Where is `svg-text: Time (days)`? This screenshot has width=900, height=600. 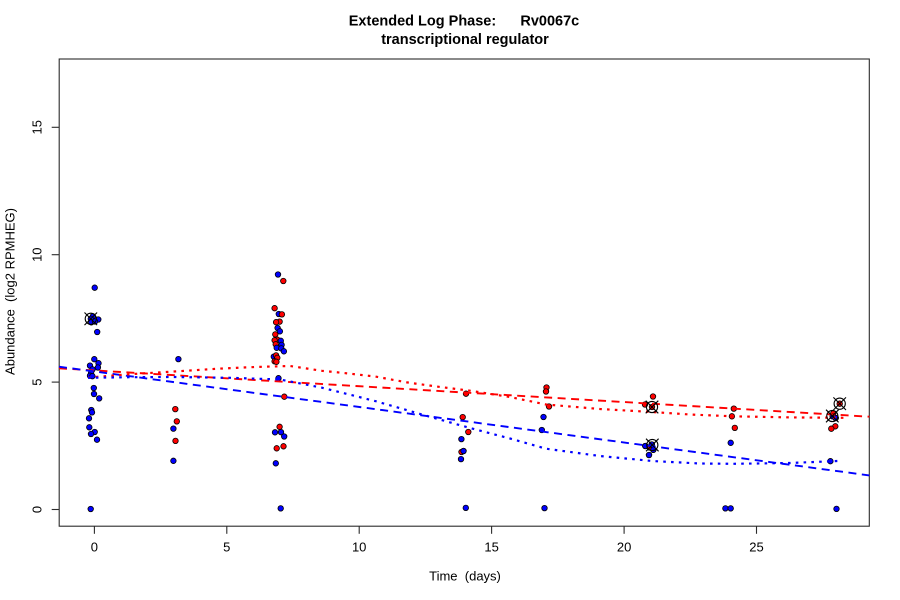 svg-text: Time (days) is located at coordinates (465, 576).